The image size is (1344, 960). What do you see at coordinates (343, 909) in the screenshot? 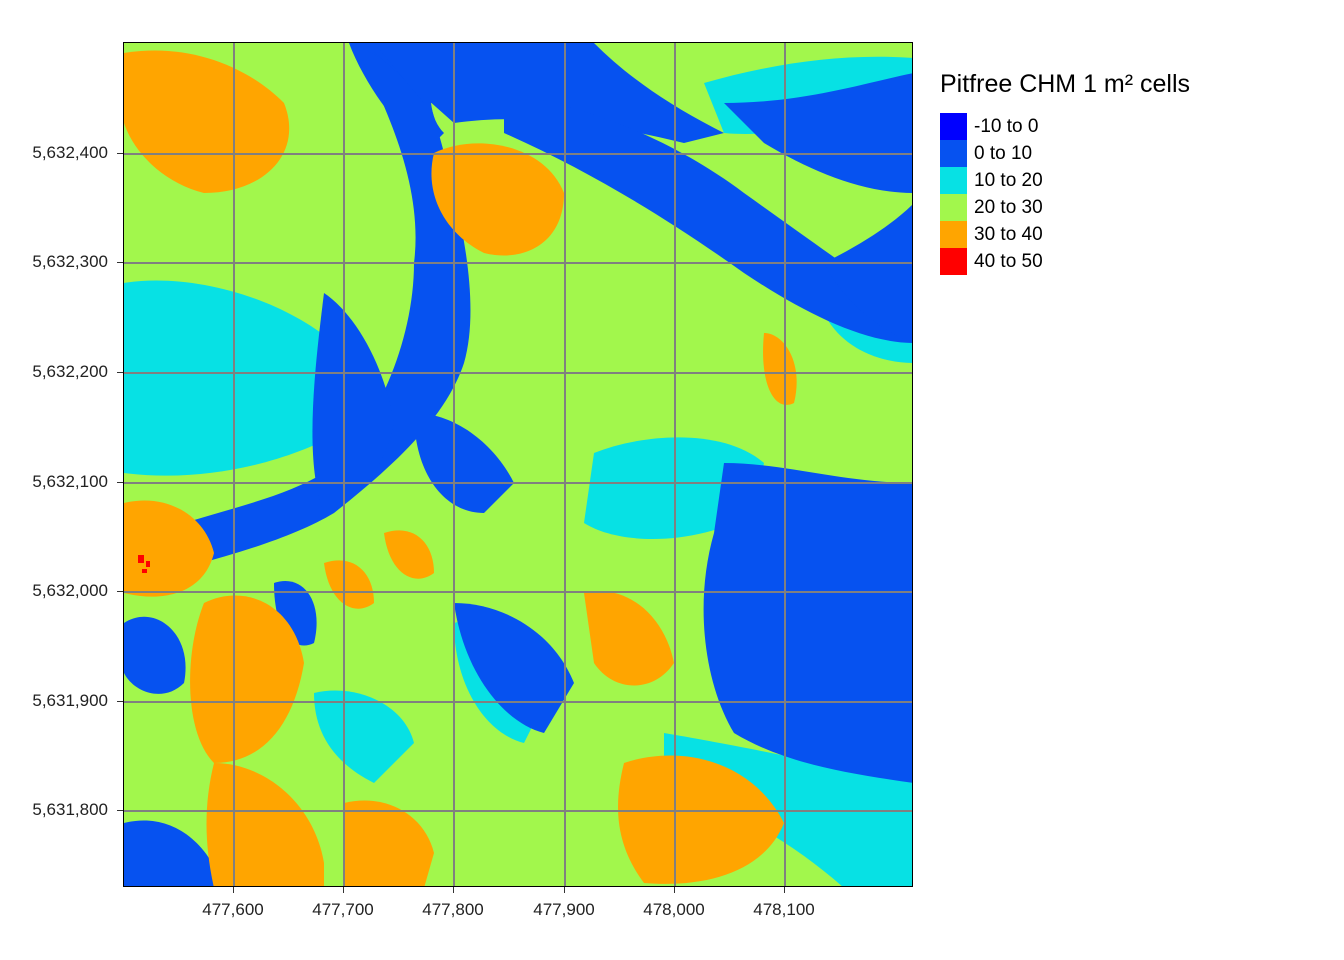
I see `x-tick-label: 477,700` at bounding box center [343, 909].